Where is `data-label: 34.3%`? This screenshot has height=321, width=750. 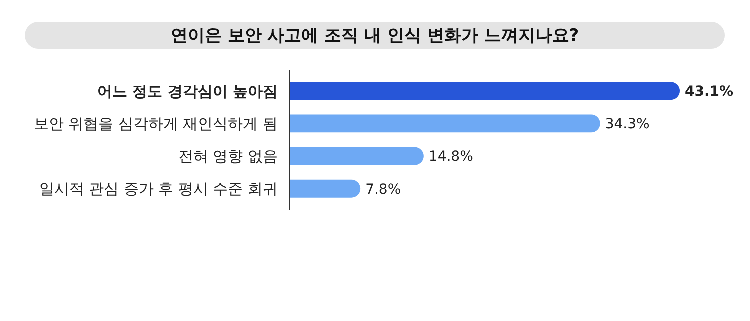 data-label: 34.3% is located at coordinates (627, 124).